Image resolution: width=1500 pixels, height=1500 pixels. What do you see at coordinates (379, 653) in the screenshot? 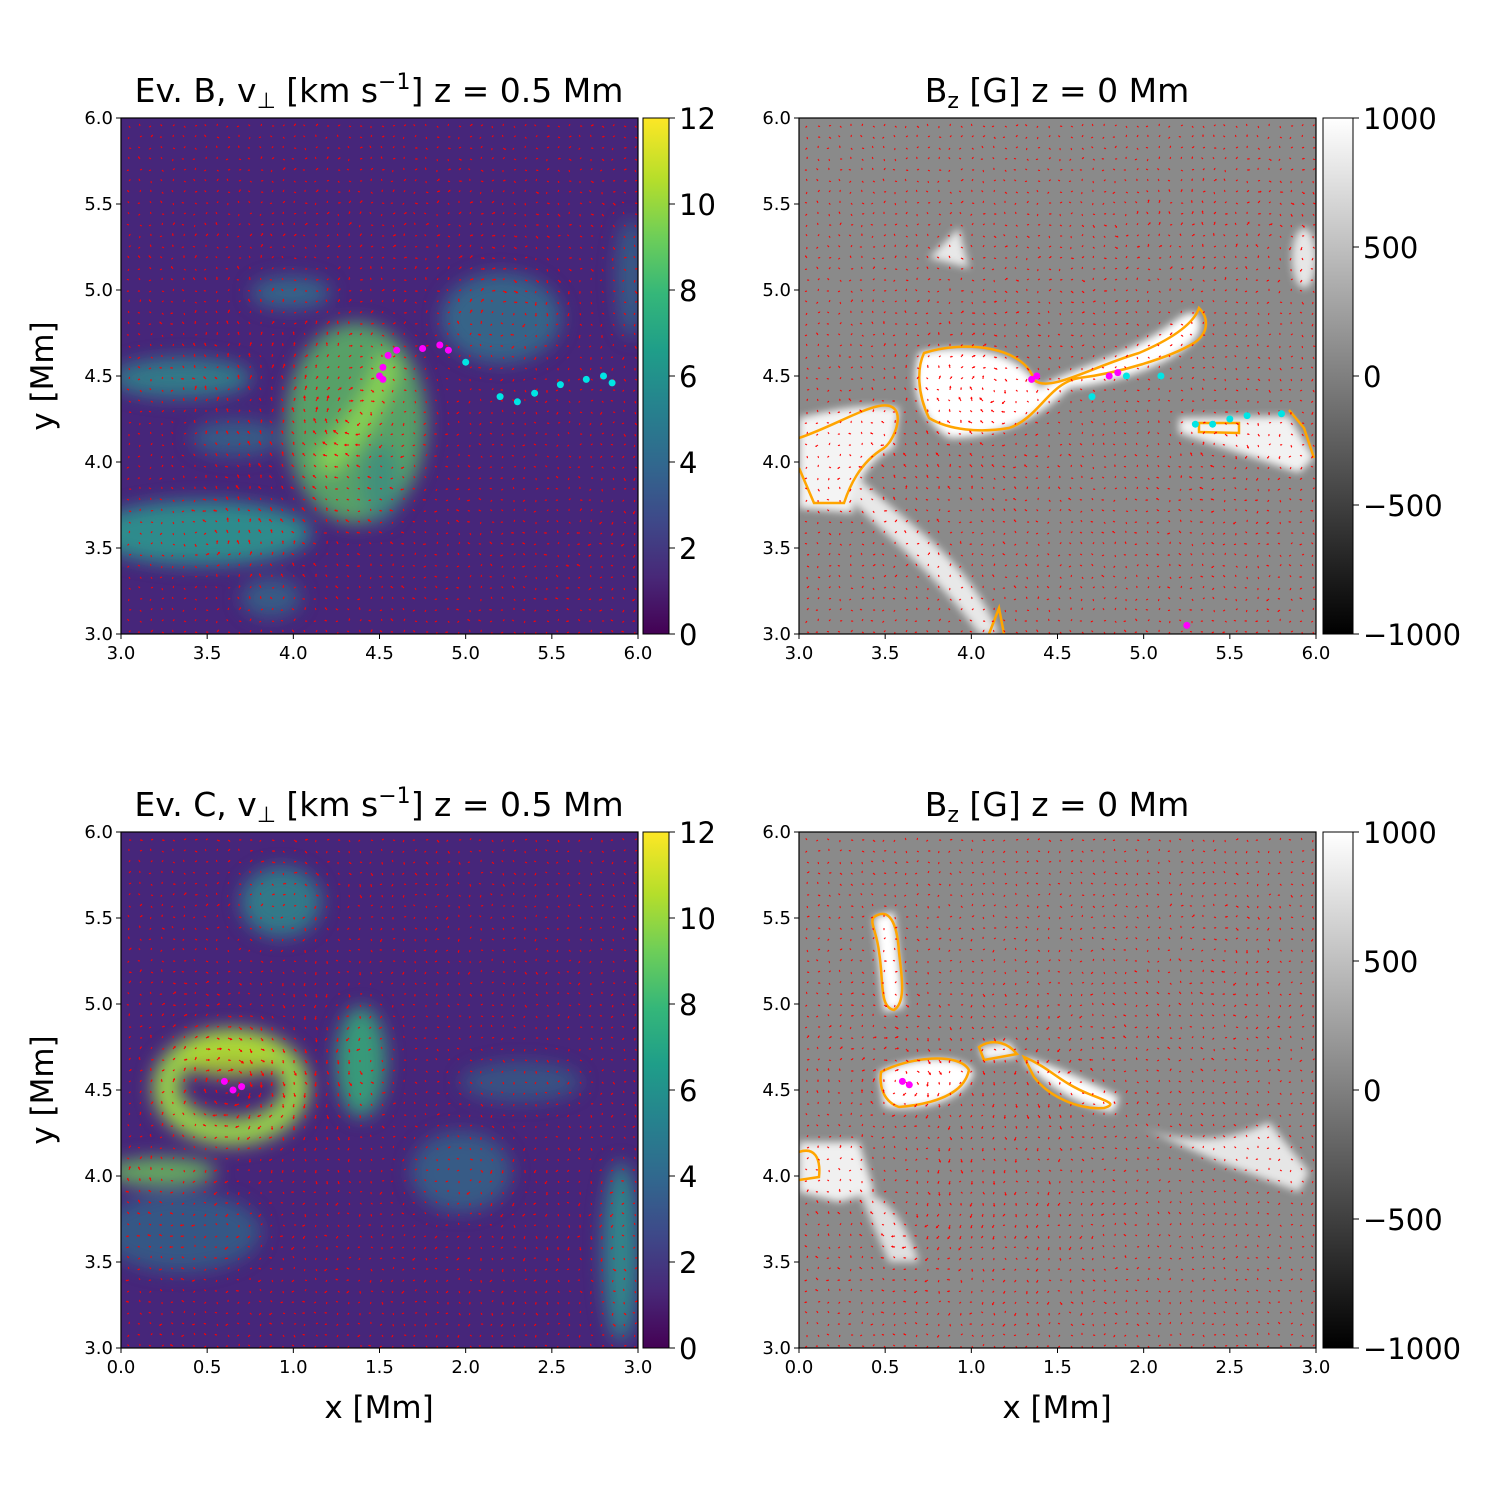
I see `x-tick-label: 4.5` at bounding box center [379, 653].